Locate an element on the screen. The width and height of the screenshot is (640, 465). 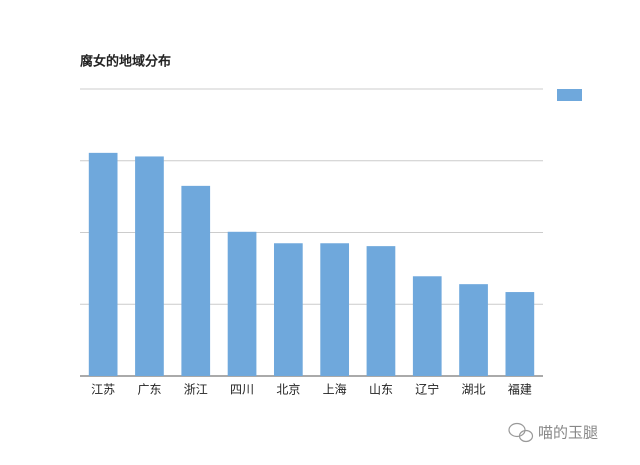
x-tick-label: 北京 is located at coordinates (288, 390).